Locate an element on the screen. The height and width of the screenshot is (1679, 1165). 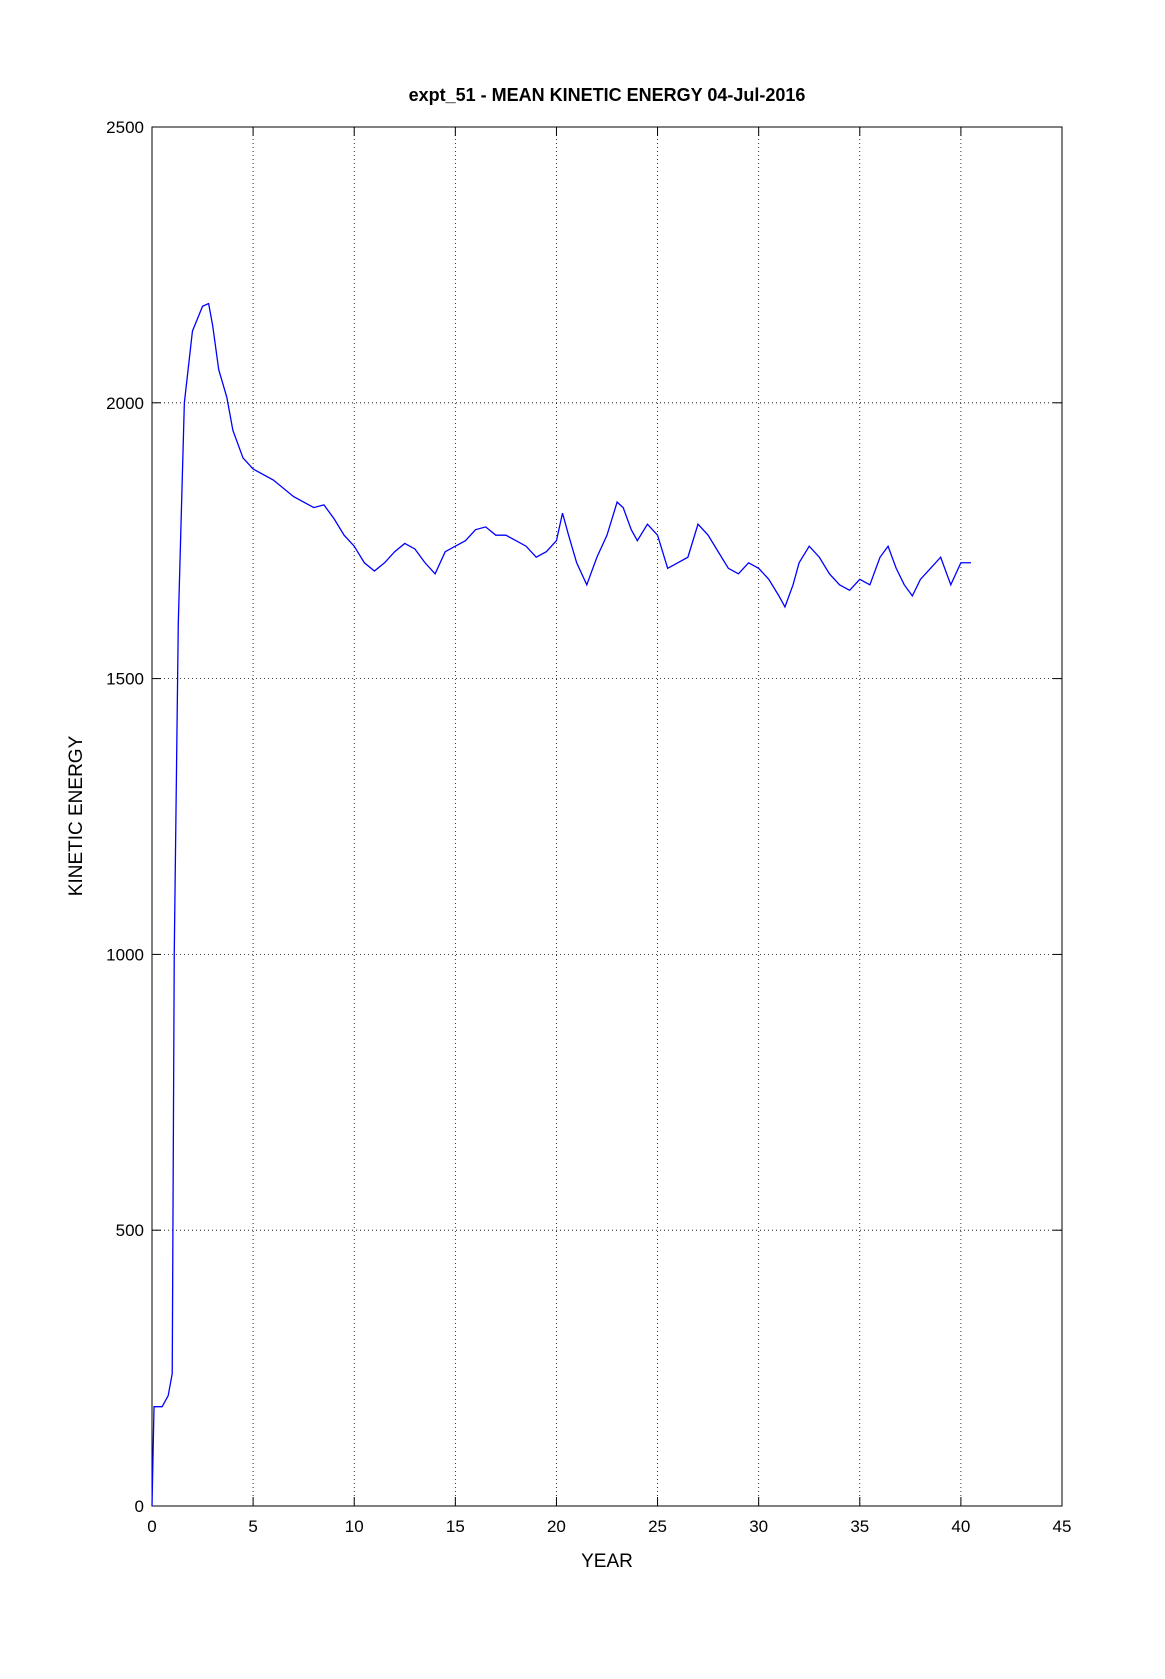
x-tick-label: 10 is located at coordinates (354, 1526).